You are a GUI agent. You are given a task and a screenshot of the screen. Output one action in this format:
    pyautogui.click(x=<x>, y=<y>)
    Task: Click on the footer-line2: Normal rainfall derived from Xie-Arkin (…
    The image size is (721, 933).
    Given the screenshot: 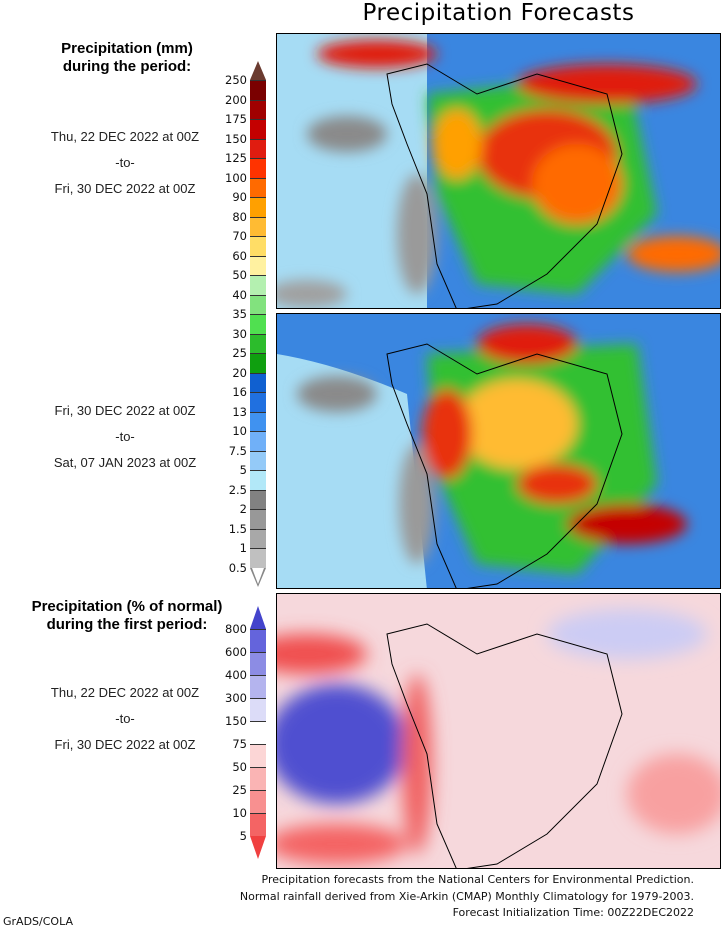 What is the action you would take?
    pyautogui.click(x=466, y=896)
    